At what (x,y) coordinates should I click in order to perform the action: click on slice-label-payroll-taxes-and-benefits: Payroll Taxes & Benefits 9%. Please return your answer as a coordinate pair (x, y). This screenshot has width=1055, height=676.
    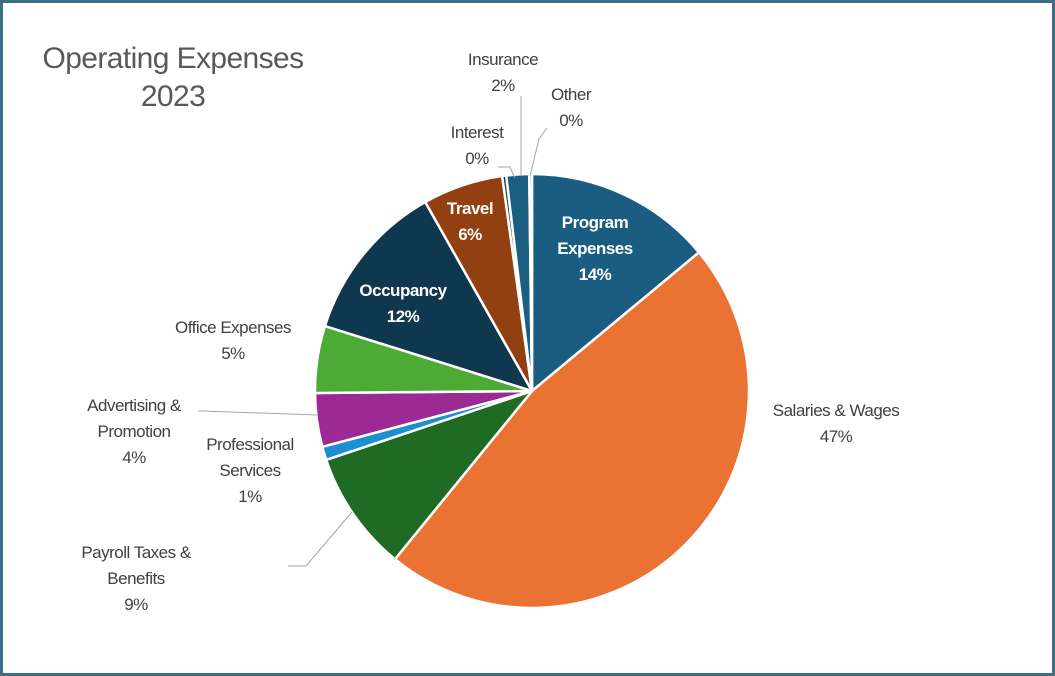
    Looking at the image, I should click on (136, 578).